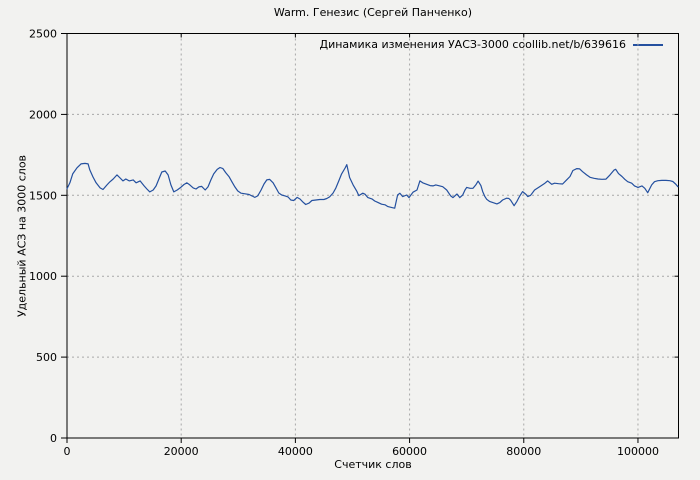  What do you see at coordinates (43, 114) in the screenshot?
I see `y-tick-label: 2000` at bounding box center [43, 114].